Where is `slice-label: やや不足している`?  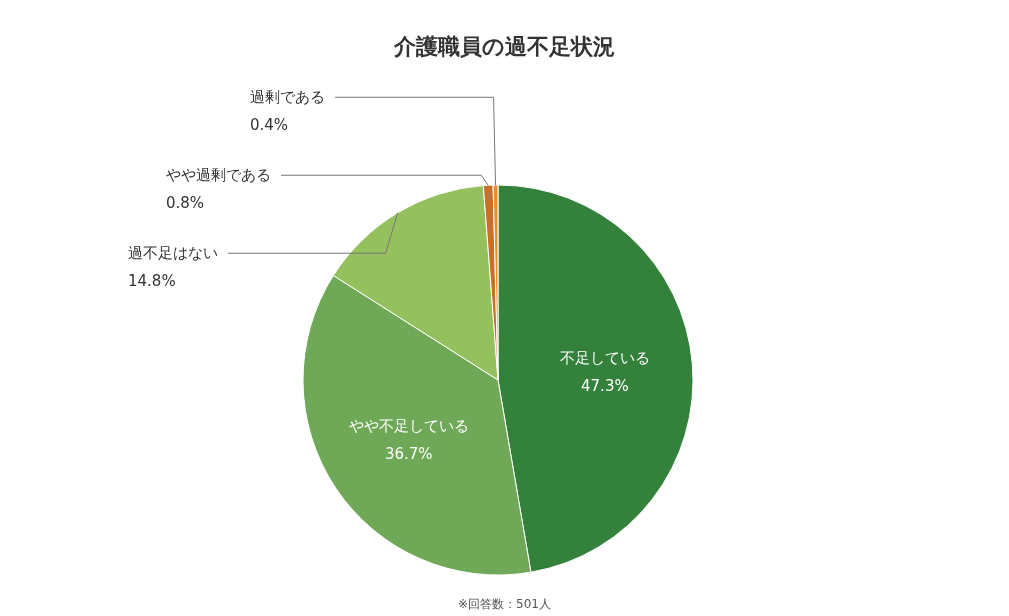
slice-label: やや不足している is located at coordinates (408, 426).